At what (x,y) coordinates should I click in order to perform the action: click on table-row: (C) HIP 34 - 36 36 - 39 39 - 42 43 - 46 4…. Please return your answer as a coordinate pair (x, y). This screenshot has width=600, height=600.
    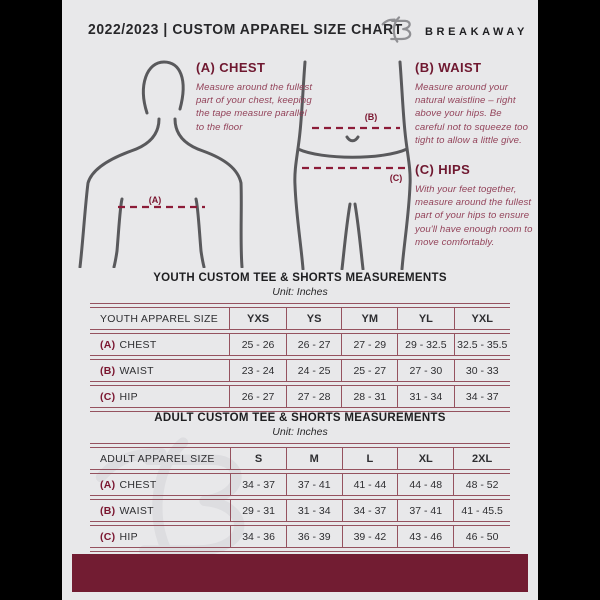
    Looking at the image, I should click on (300, 536).